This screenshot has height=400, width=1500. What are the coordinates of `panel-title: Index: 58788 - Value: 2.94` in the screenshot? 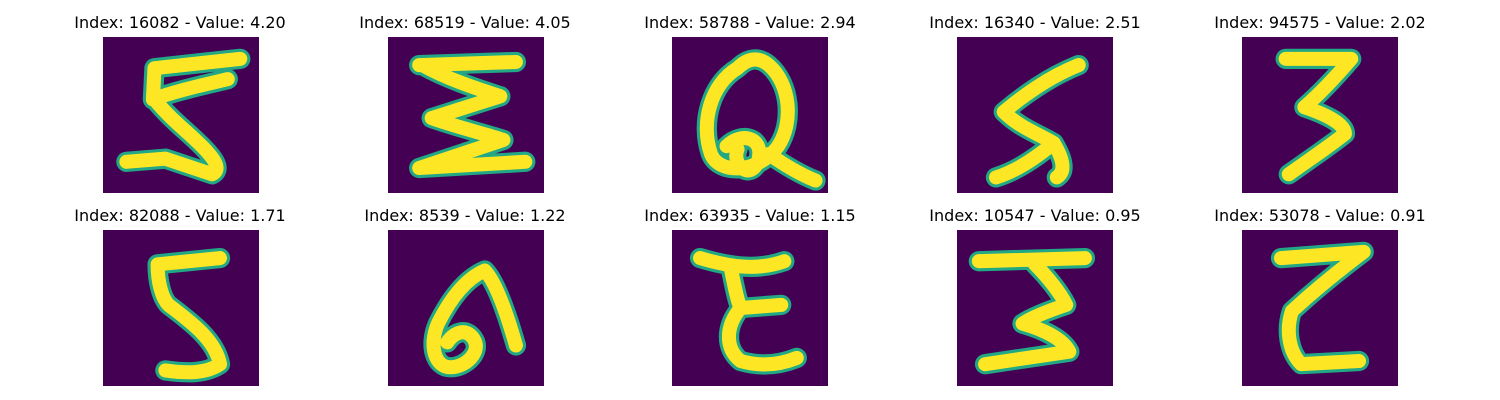 It's located at (749, 22).